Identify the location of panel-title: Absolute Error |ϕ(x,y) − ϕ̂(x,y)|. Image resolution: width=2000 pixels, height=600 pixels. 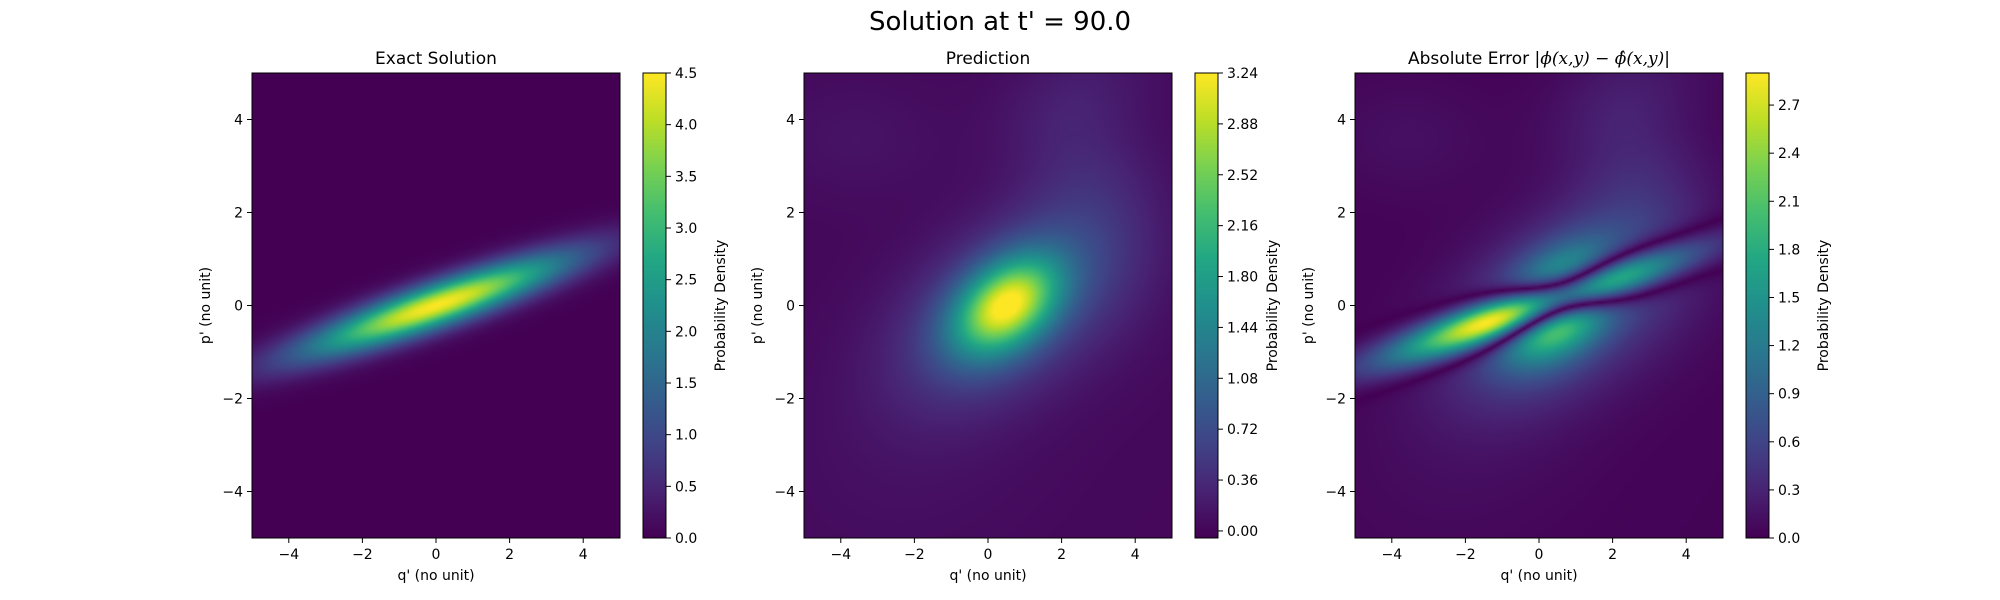
(1539, 59).